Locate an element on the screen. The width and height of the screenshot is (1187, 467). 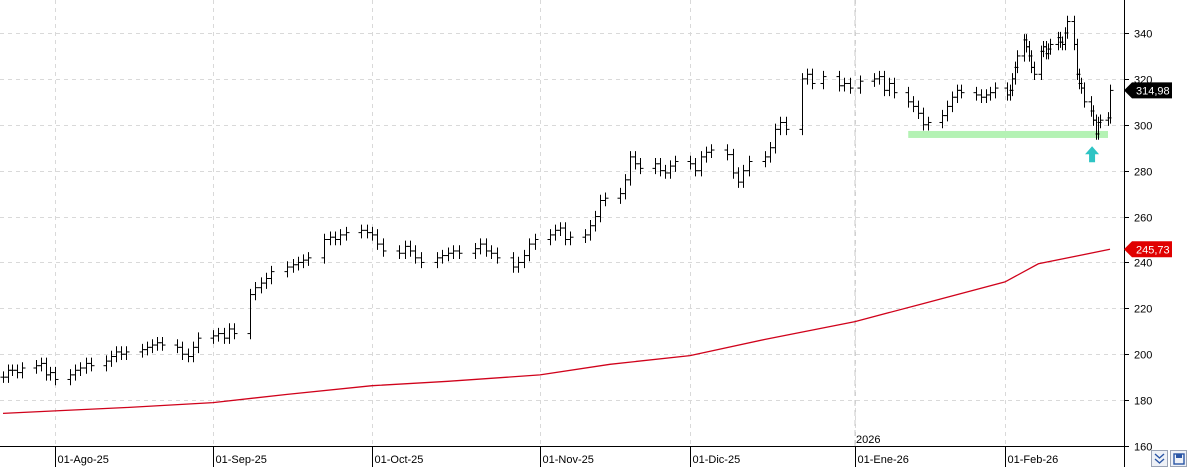
support-line is located at coordinates (1008, 134).